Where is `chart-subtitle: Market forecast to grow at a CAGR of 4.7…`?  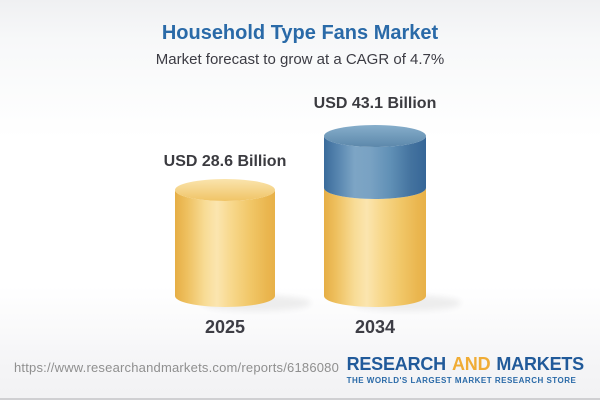
chart-subtitle: Market forecast to grow at a CAGR of 4.7… is located at coordinates (300, 59).